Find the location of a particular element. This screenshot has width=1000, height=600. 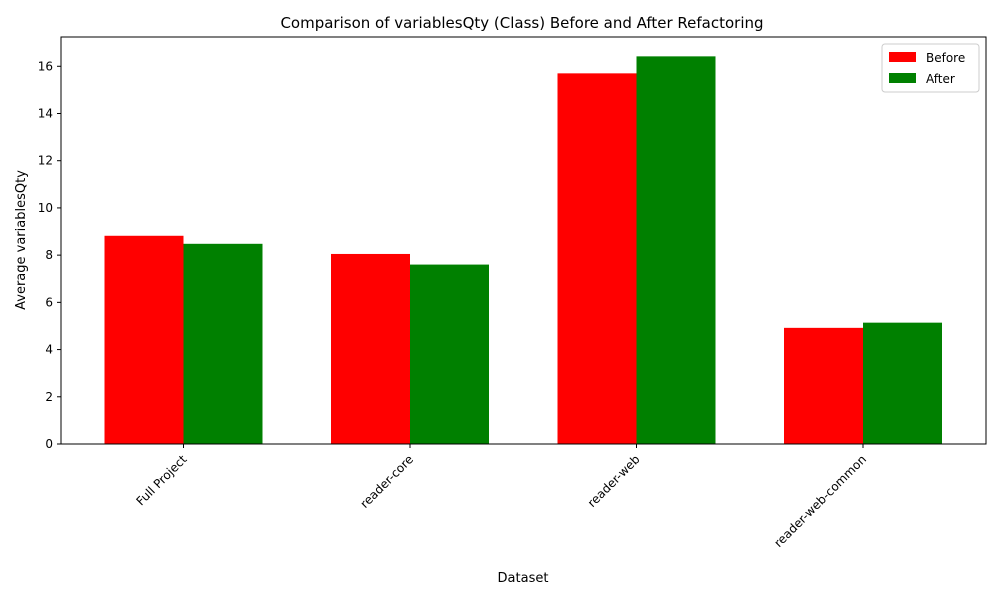

x-axis-label: Dataset is located at coordinates (523, 578).